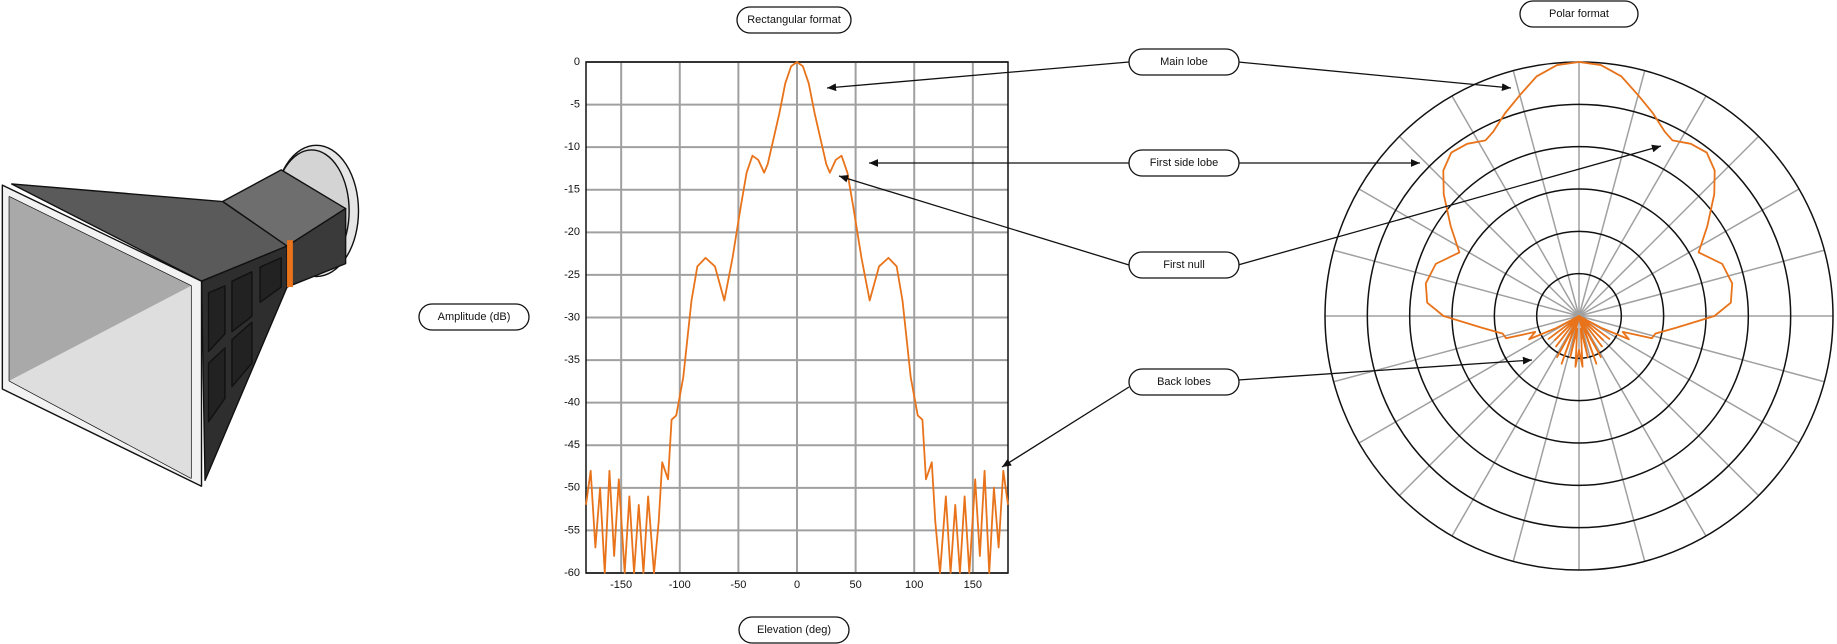 The height and width of the screenshot is (644, 1837). What do you see at coordinates (572, 403) in the screenshot?
I see `y-tick-label: -40` at bounding box center [572, 403].